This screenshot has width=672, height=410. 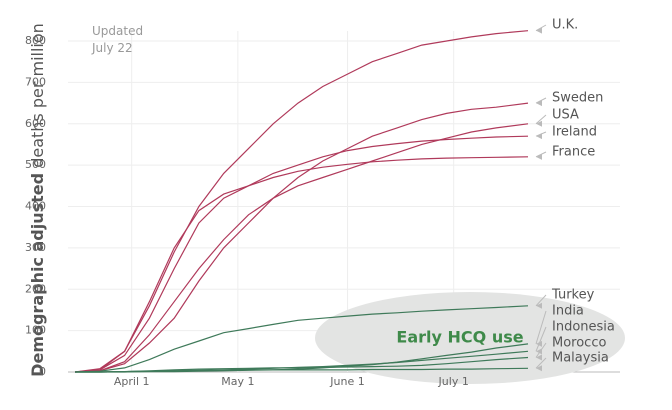 I want to click on annotation: Early HCQ use, so click(x=459, y=337).